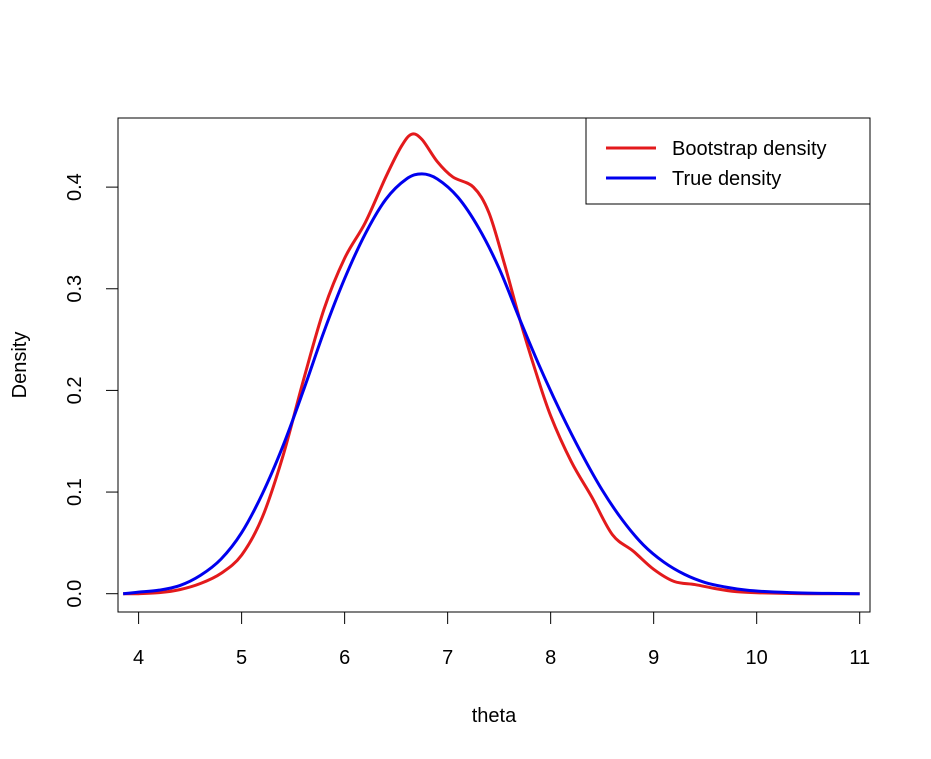 Image resolution: width=931 pixels, height=759 pixels. Describe the element at coordinates (75, 187) in the screenshot. I see `y-tick-label: 0.4` at that location.